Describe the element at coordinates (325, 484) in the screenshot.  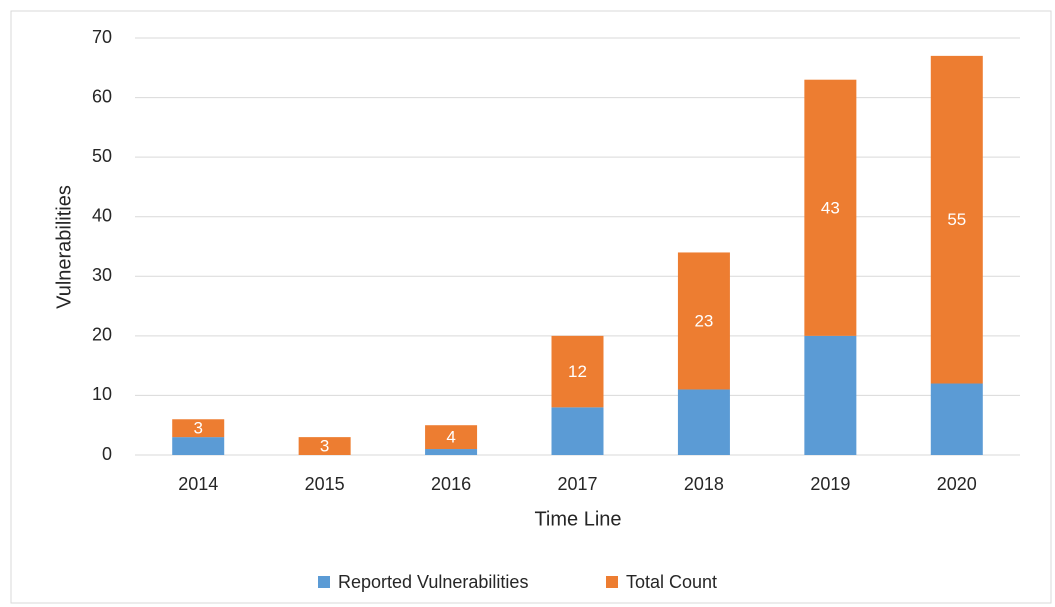
I see `x-tick-label: 2015` at that location.